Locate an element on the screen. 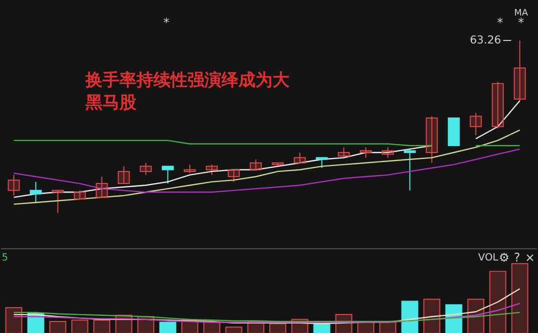  annotation: 黑马股 is located at coordinates (111, 102).